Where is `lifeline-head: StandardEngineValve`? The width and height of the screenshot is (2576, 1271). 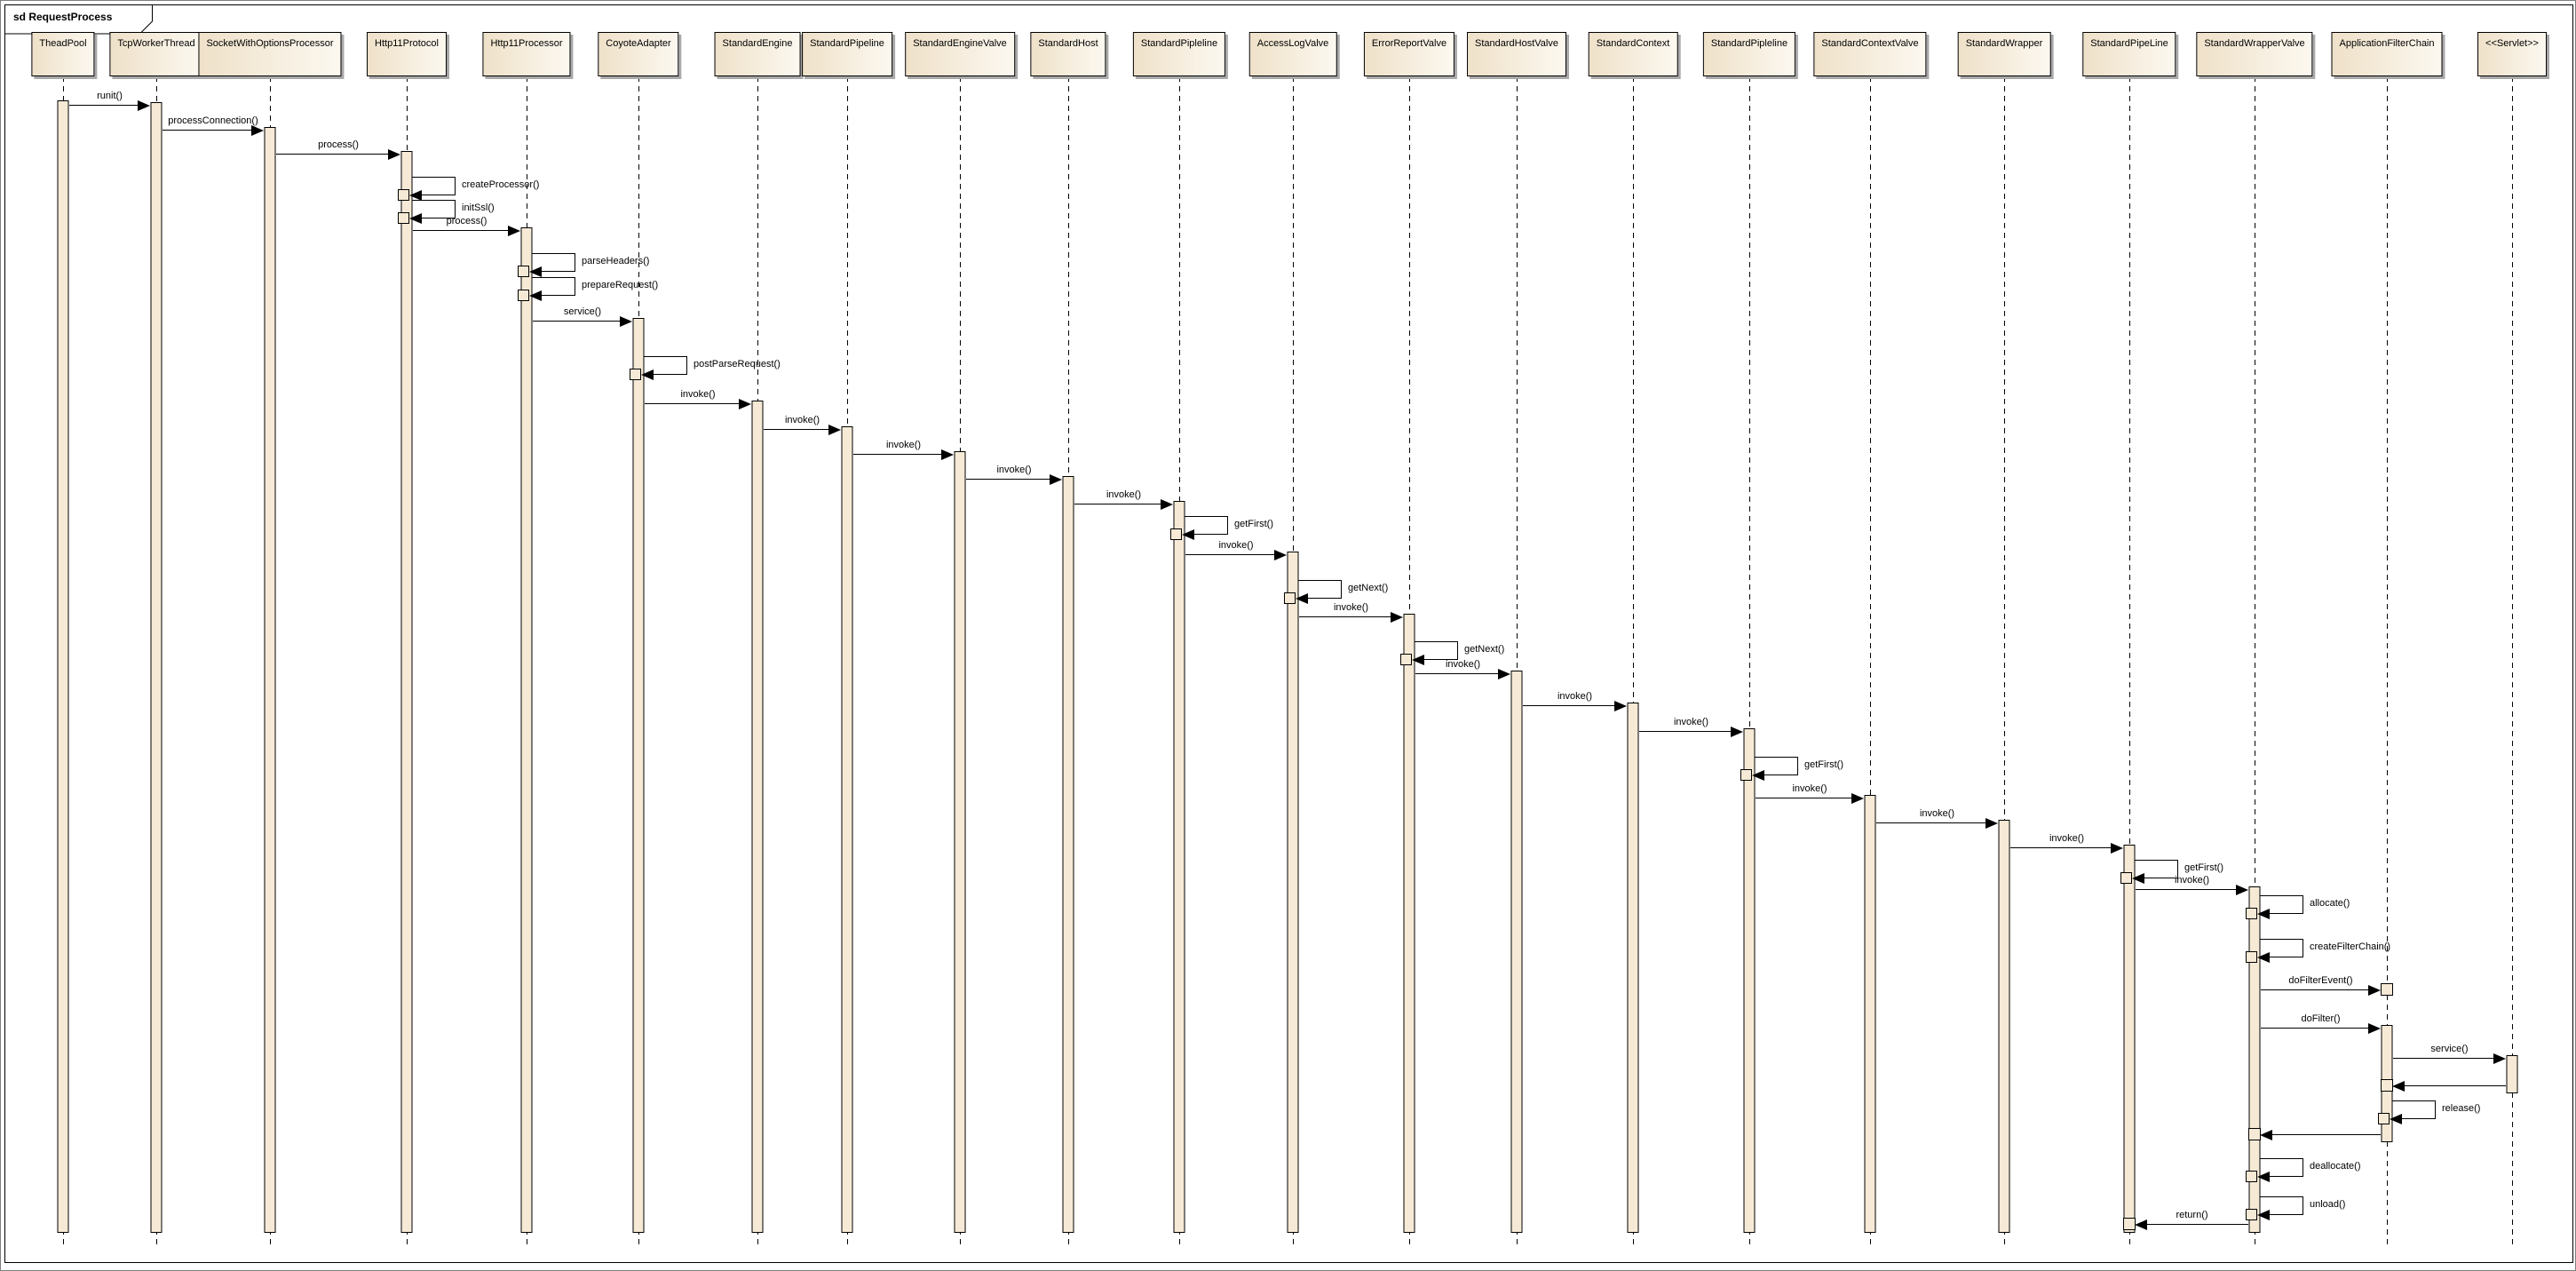 lifeline-head: StandardEngineValve is located at coordinates (960, 54).